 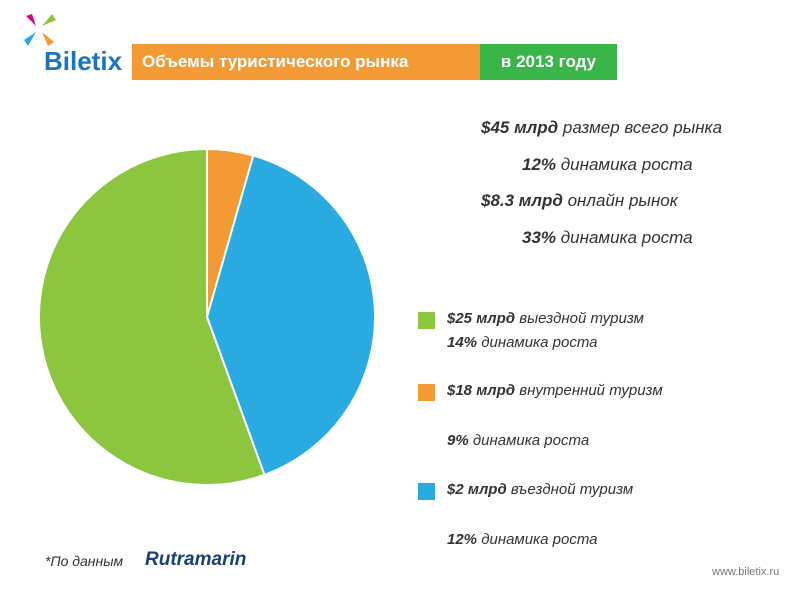 I want to click on brand: Biletix, so click(x=83, y=61).